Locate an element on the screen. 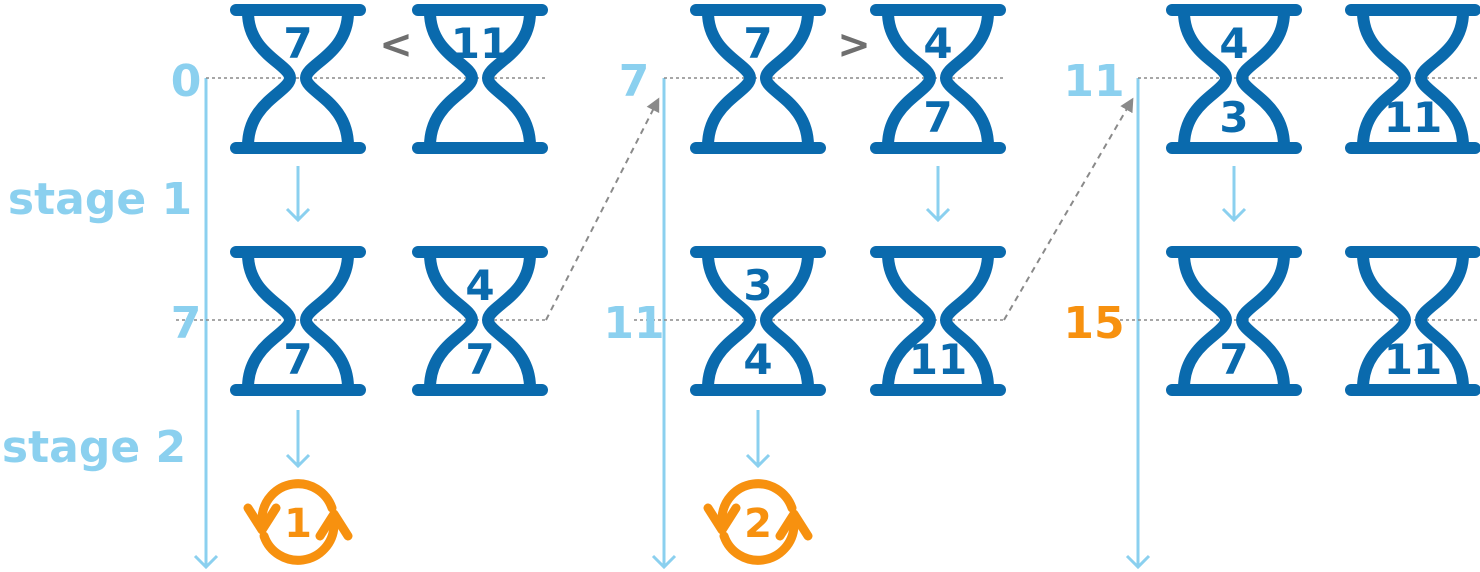 Image resolution: width=1480 pixels, height=572 pixels. comparison-symbol: > is located at coordinates (854, 45).